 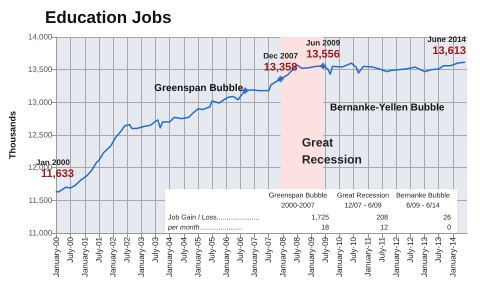 What do you see at coordinates (410, 249) in the screenshot?
I see `x-tick-label: July-12` at bounding box center [410, 249].